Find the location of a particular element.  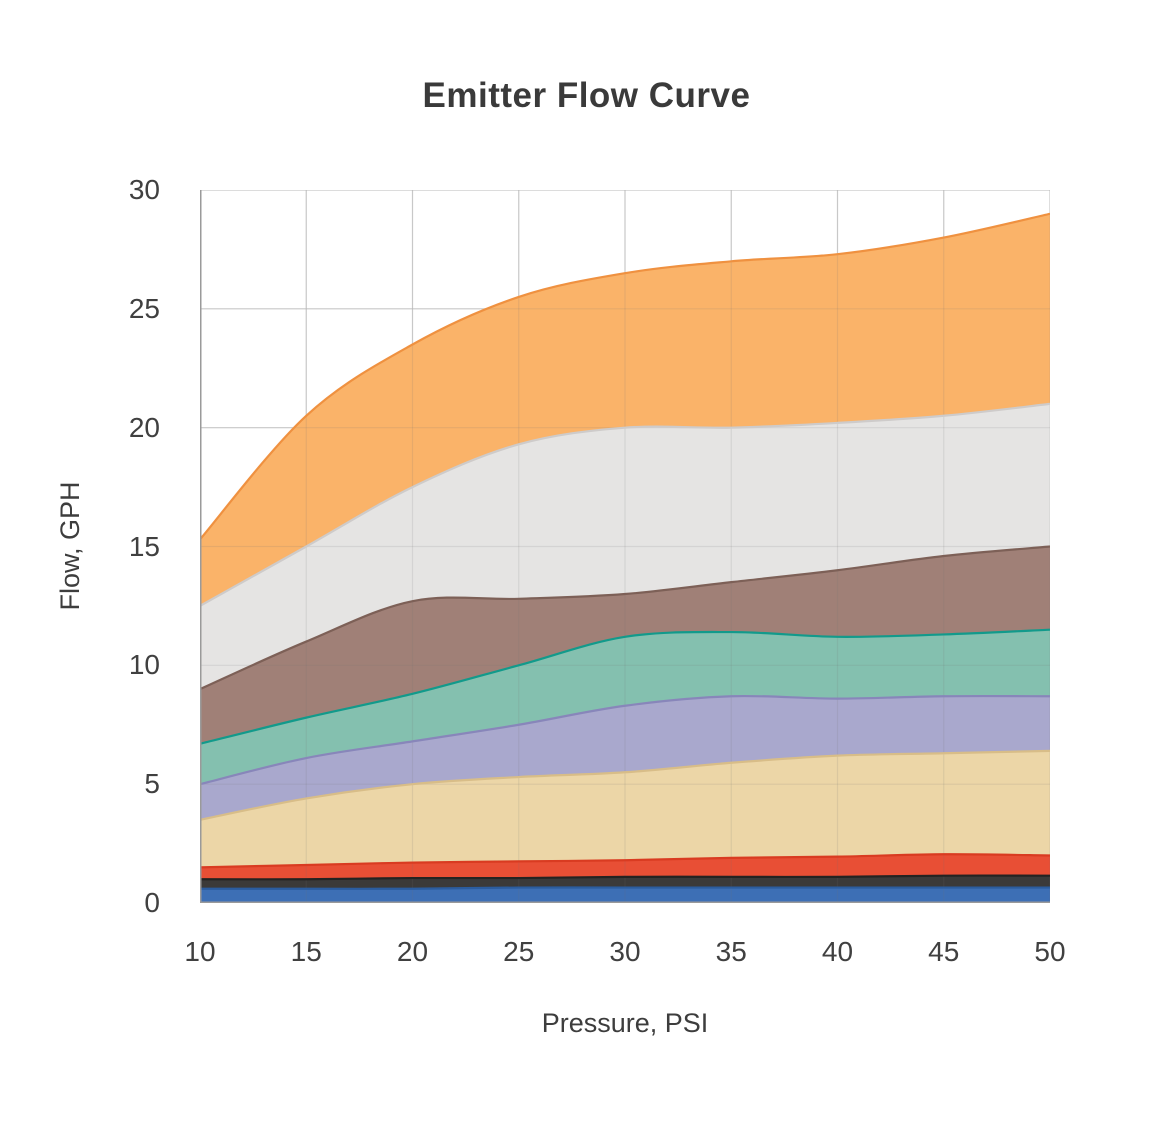

y-tick-label-25: 25 is located at coordinates (144, 308).